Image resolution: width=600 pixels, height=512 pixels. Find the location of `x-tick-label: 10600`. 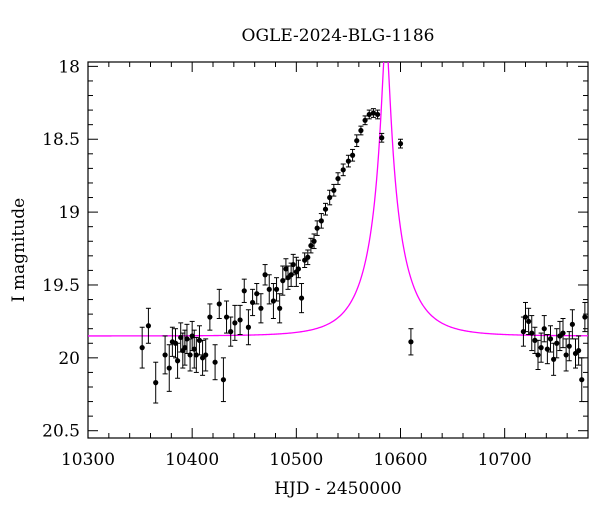

x-tick-label: 10600 is located at coordinates (400, 460).